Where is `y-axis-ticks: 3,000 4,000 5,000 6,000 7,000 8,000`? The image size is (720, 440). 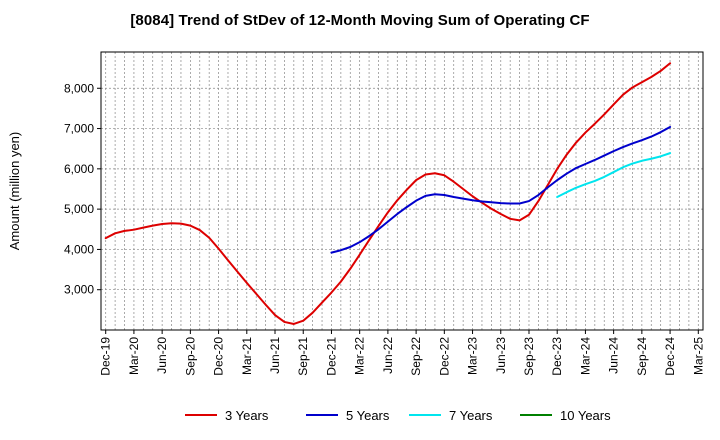 y-axis-ticks: 3,000 4,000 5,000 6,000 7,000 8,000 is located at coordinates (82, 189).